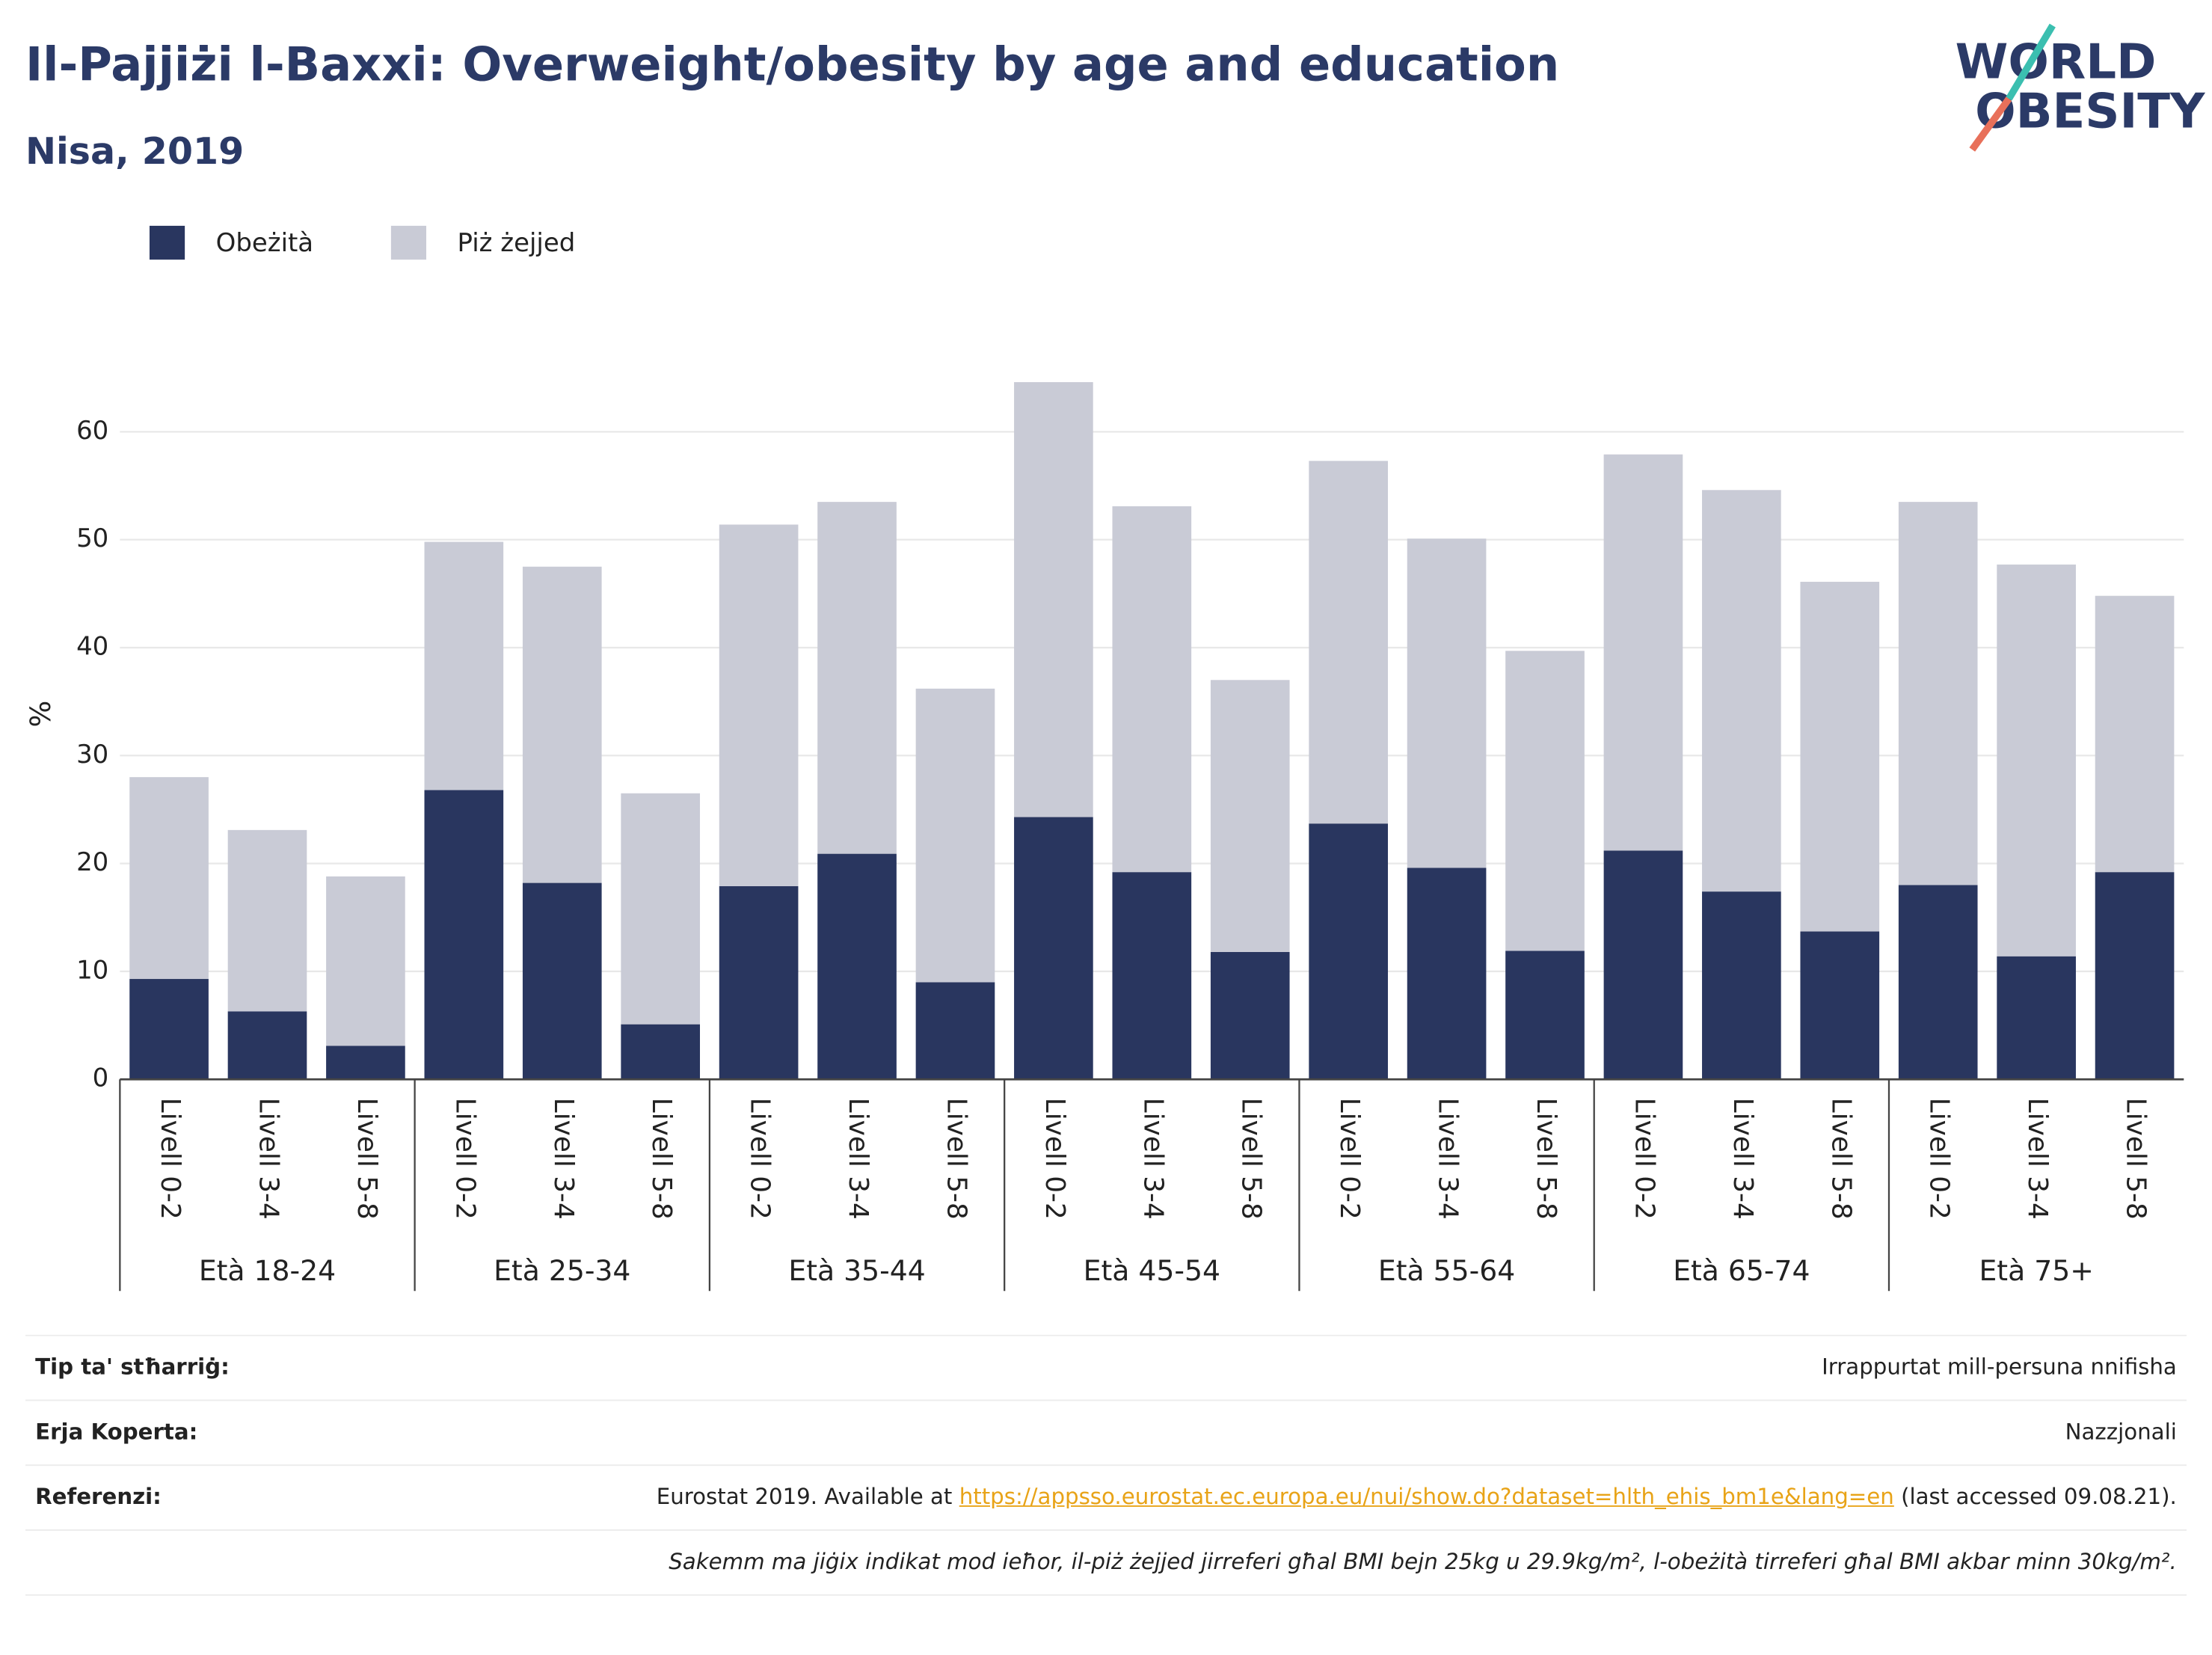  Describe the element at coordinates (92, 862) in the screenshot. I see `y-tick-label: 20` at that location.